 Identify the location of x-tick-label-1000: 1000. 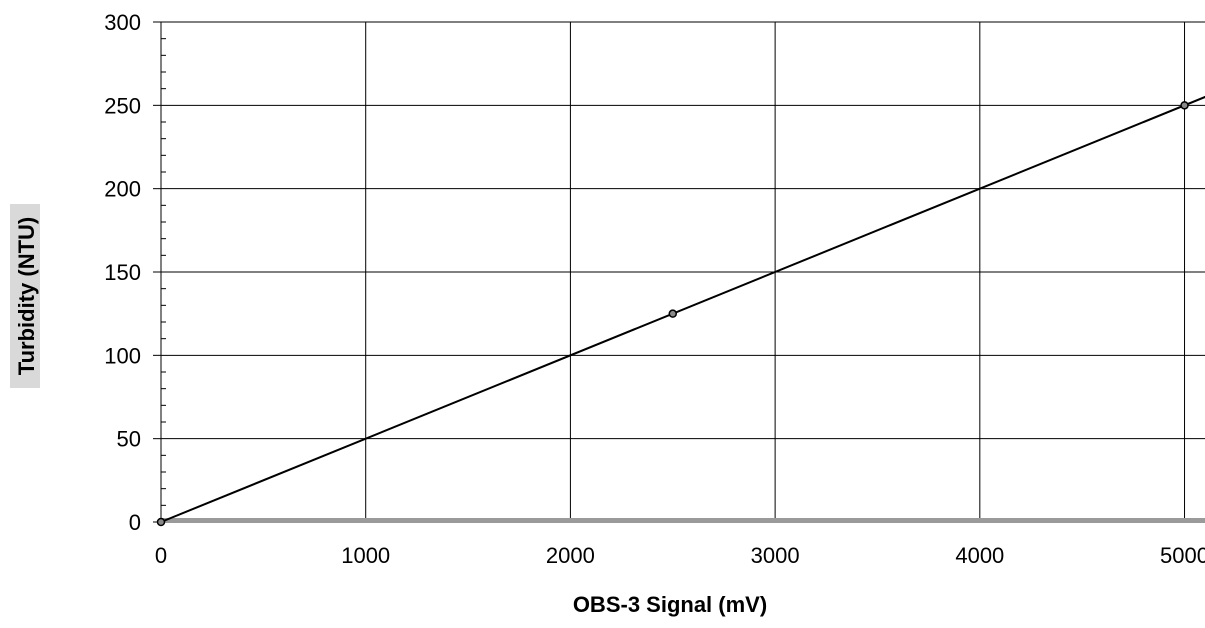
(365, 555).